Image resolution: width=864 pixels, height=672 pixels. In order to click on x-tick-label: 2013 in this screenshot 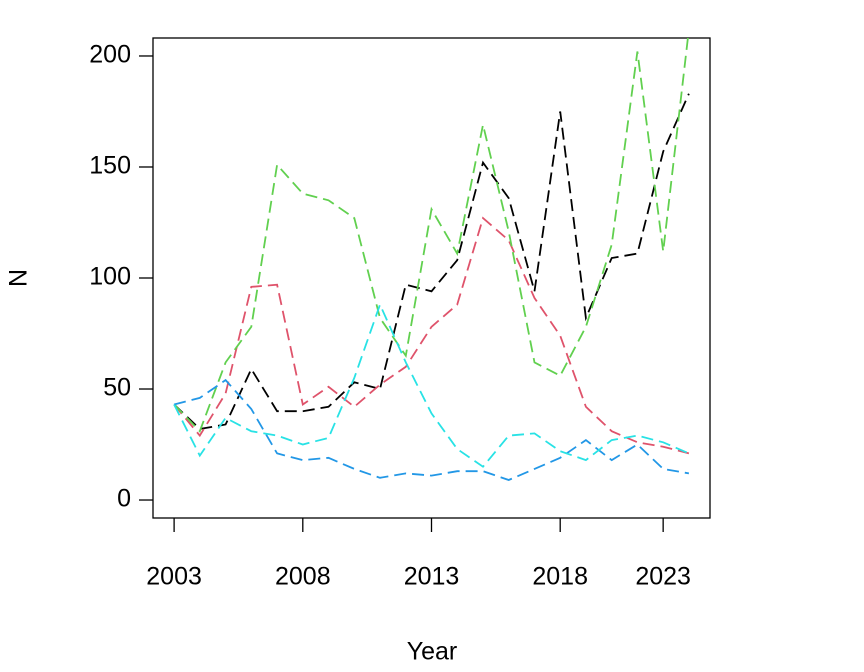, I will do `click(432, 577)`.